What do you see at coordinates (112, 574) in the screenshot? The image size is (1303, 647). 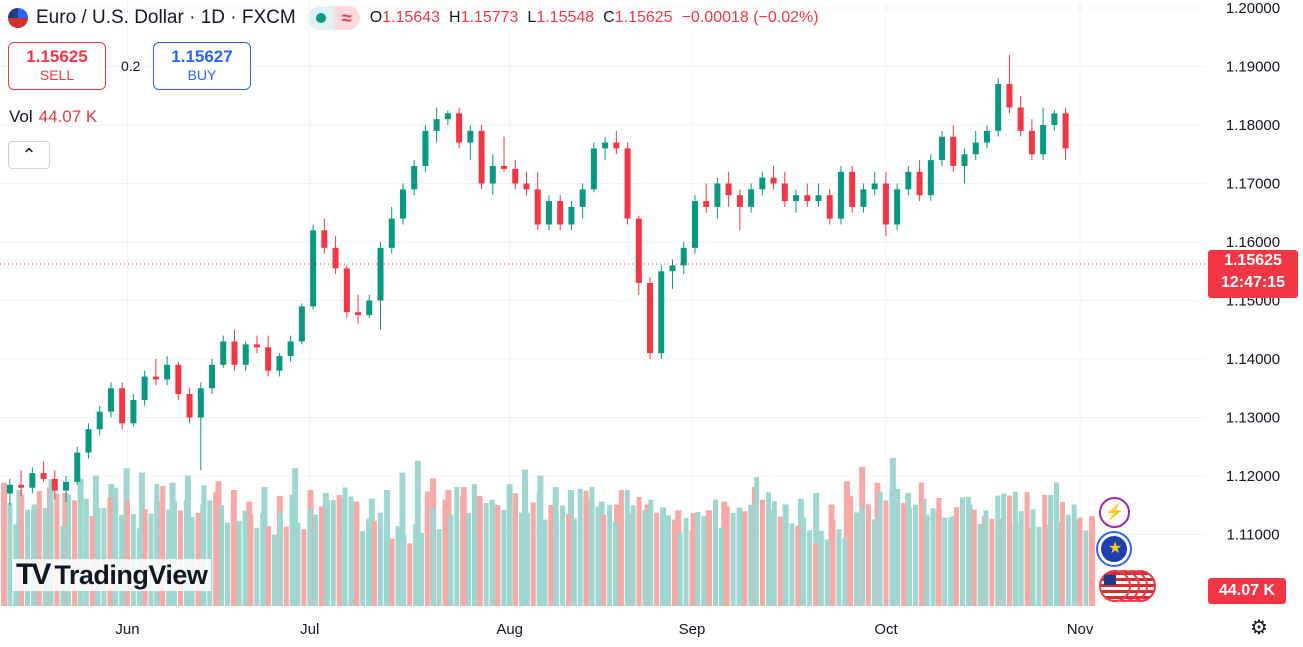 I see `tradingview-logo: TV TradingView` at bounding box center [112, 574].